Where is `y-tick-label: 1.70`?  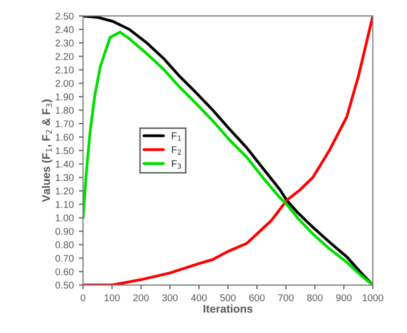
y-tick-label: 1.70 is located at coordinates (65, 124).